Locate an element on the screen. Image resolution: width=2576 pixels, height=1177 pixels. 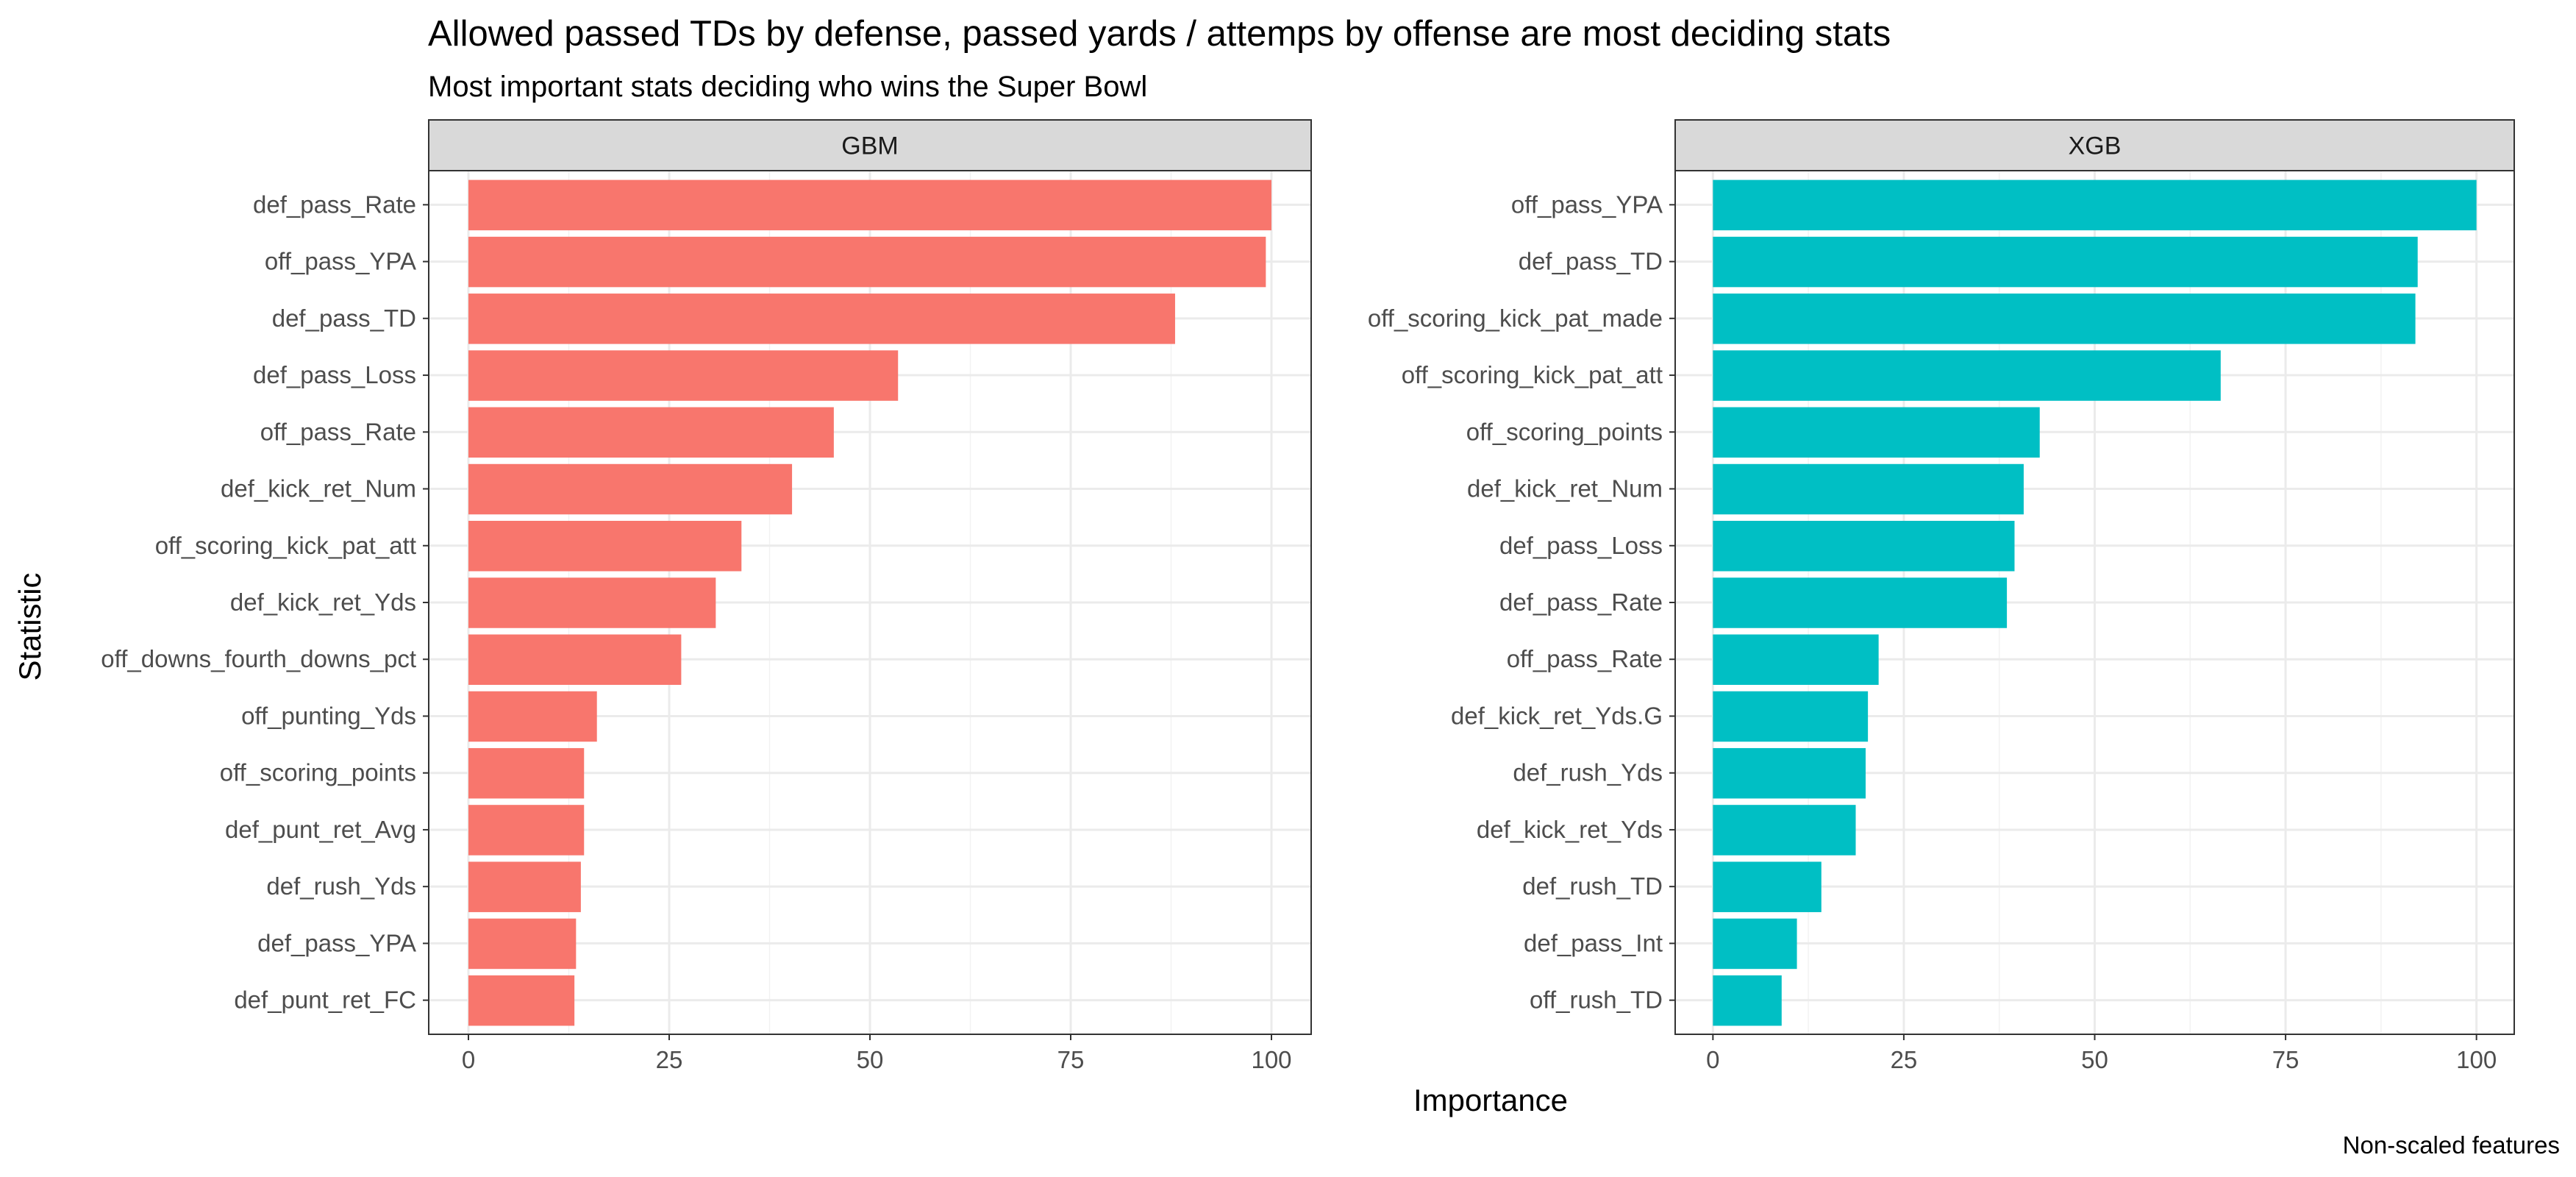
y-tick-label: def_punt_ret_FC is located at coordinates (325, 1000).